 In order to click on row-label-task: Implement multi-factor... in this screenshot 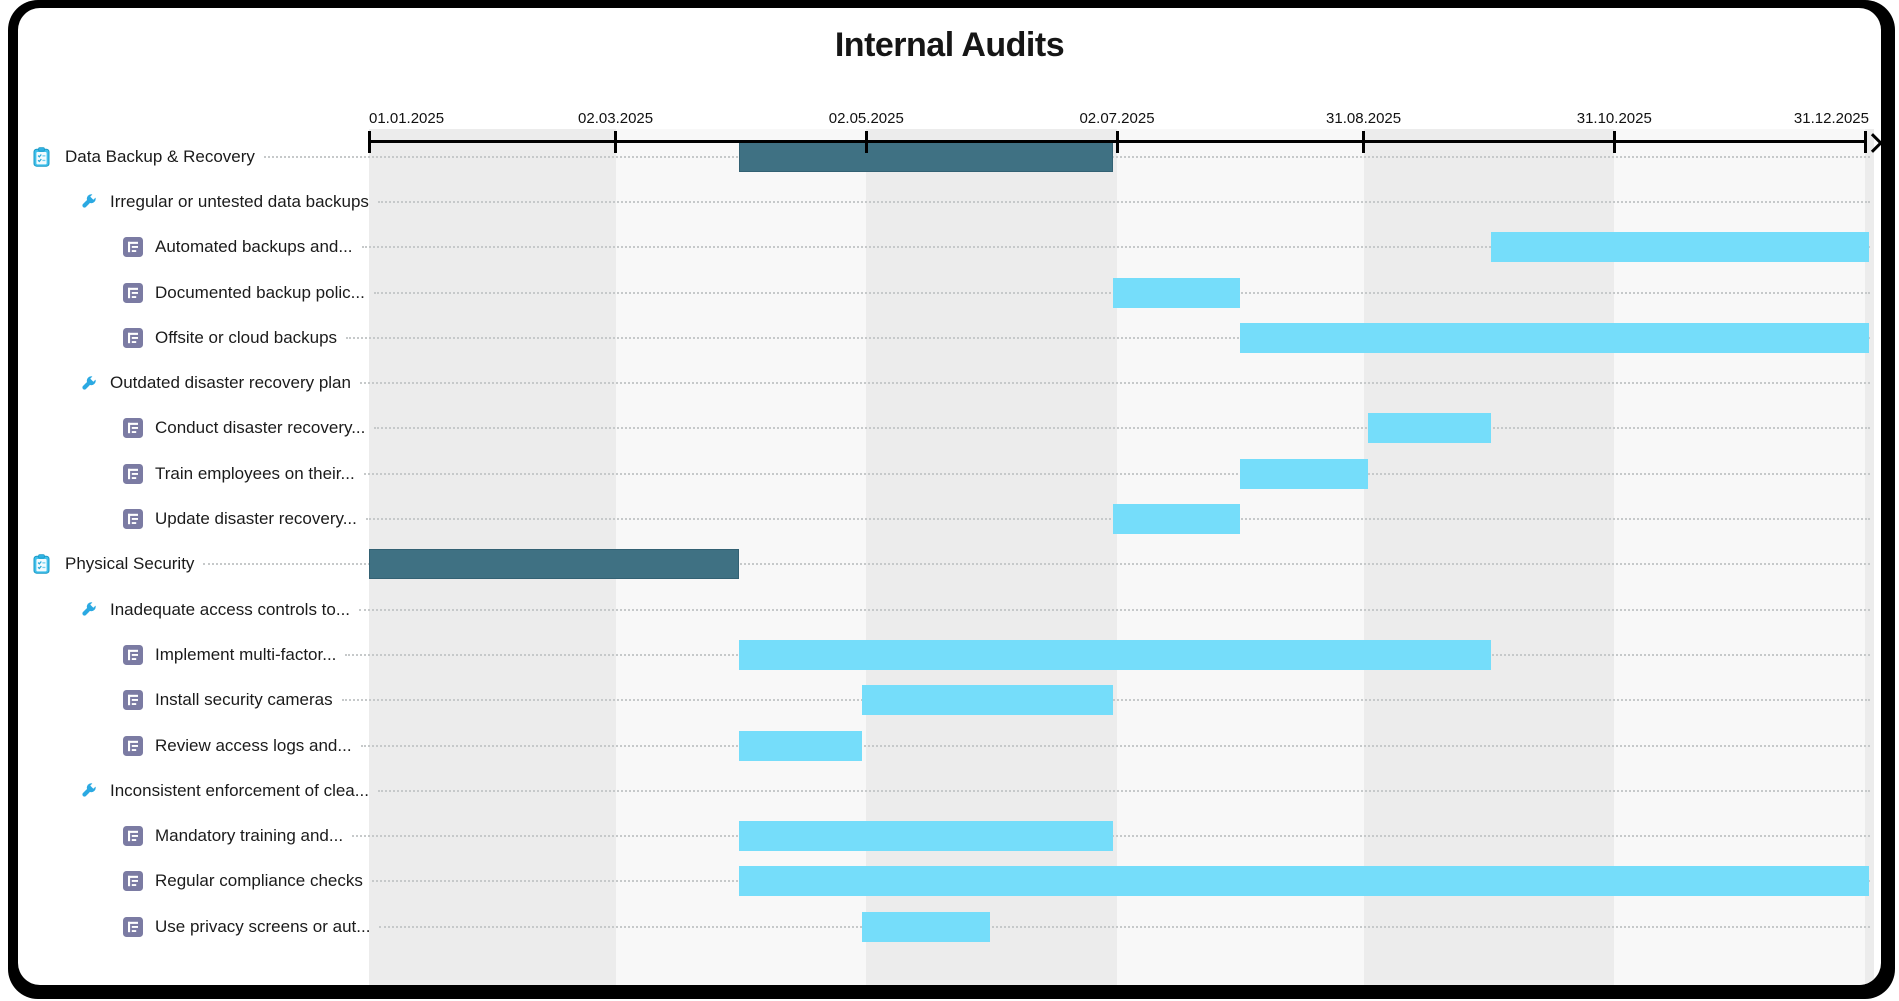, I will do `click(230, 654)`.